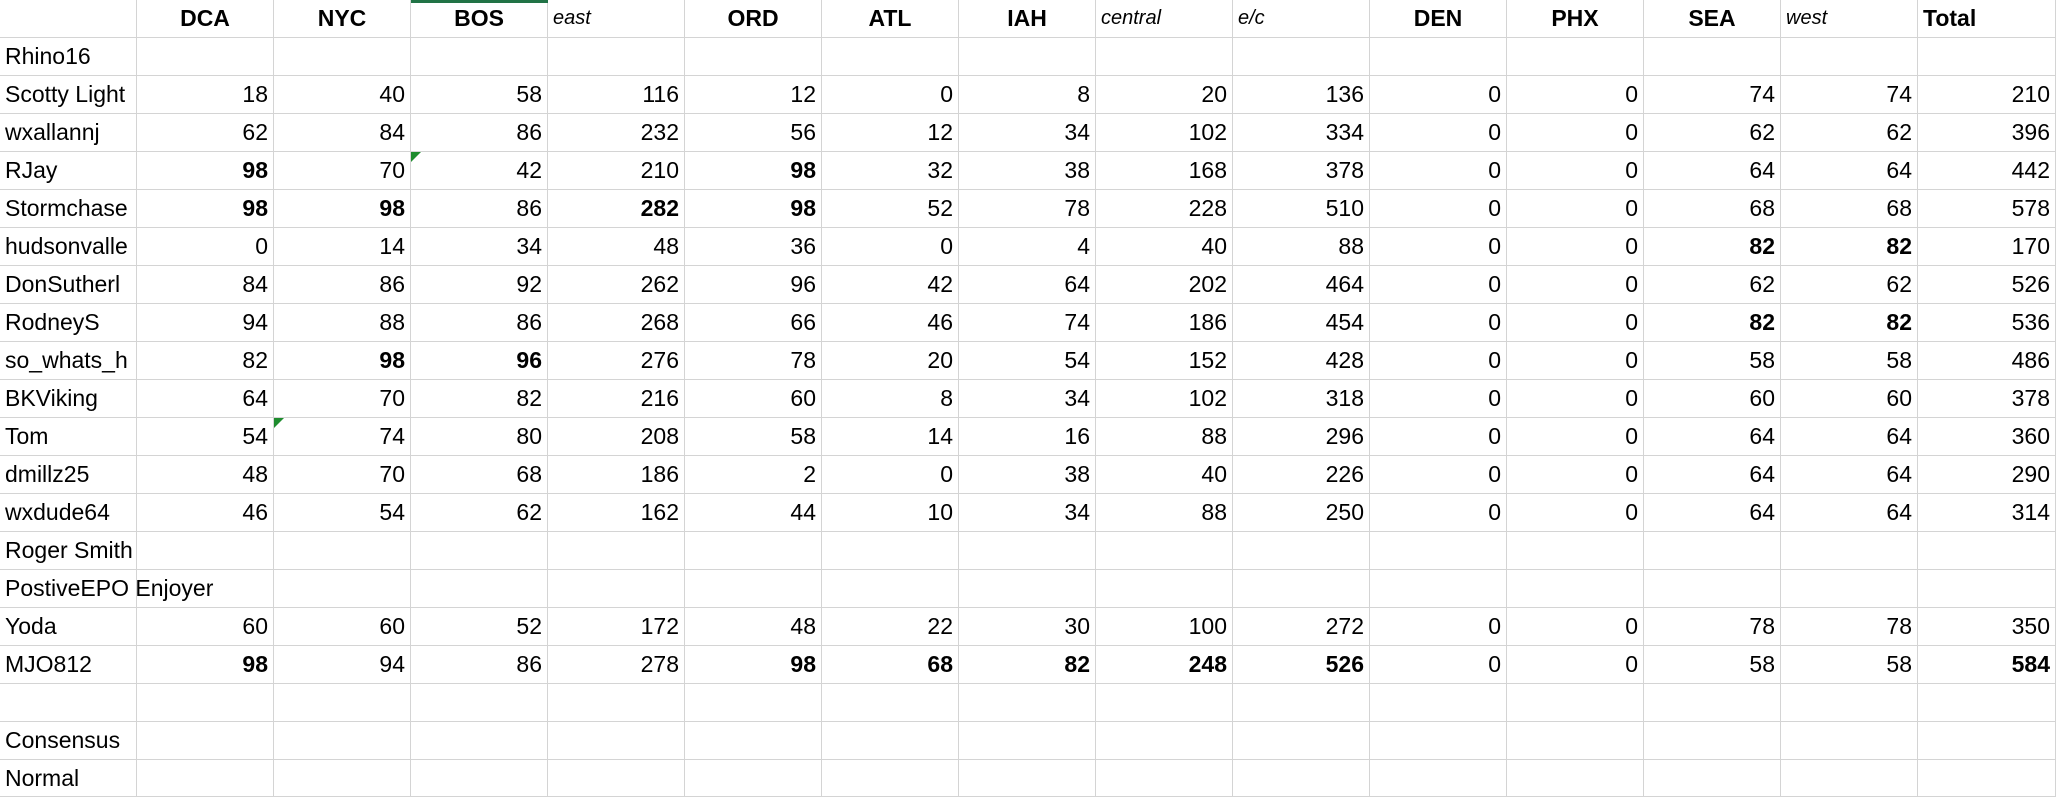  I want to click on cell: 318, so click(1301, 399).